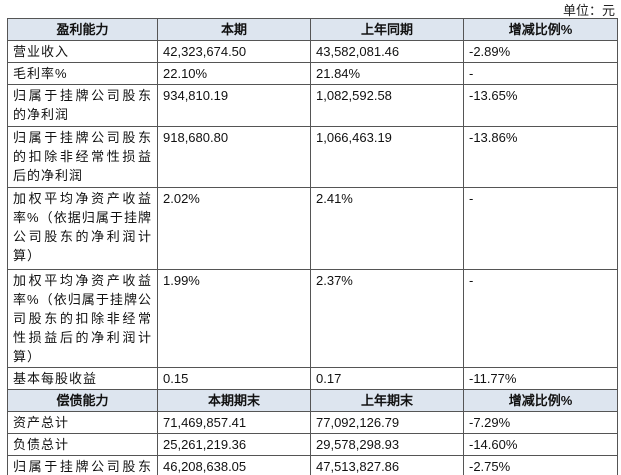 The height and width of the screenshot is (475, 621). What do you see at coordinates (387, 228) in the screenshot?
I see `value-cell: 2.41%` at bounding box center [387, 228].